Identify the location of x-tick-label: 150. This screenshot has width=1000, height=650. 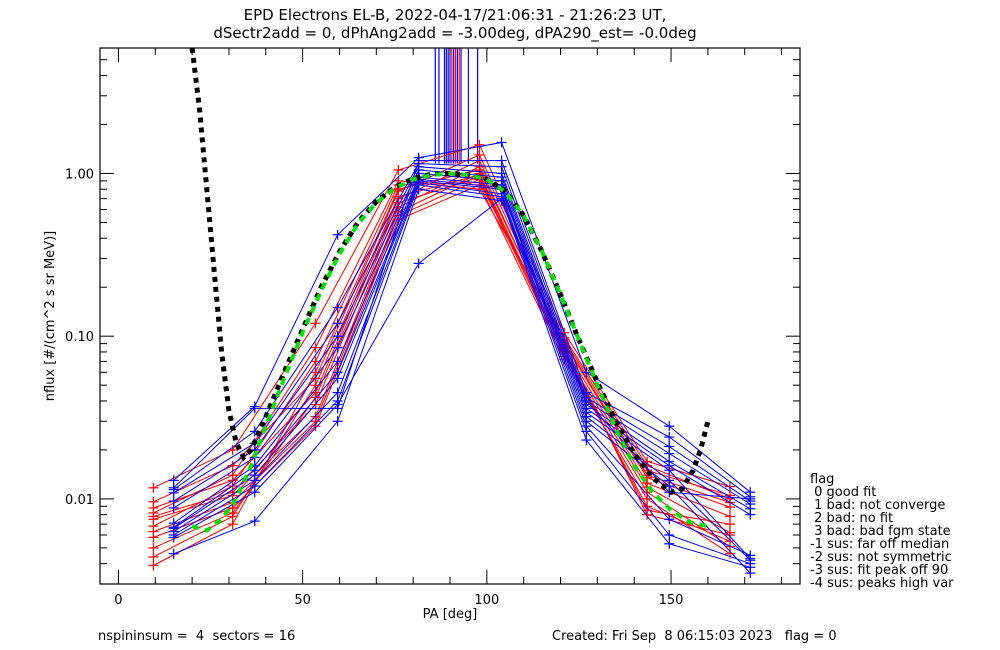
(671, 600).